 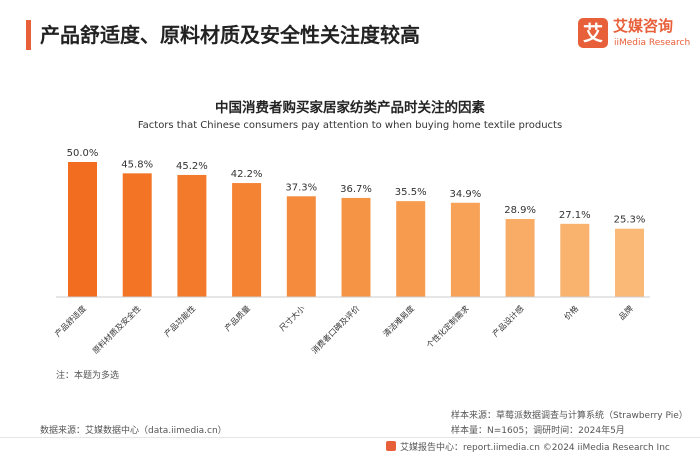 I want to click on value-label-2: 45.8%, so click(x=137, y=164).